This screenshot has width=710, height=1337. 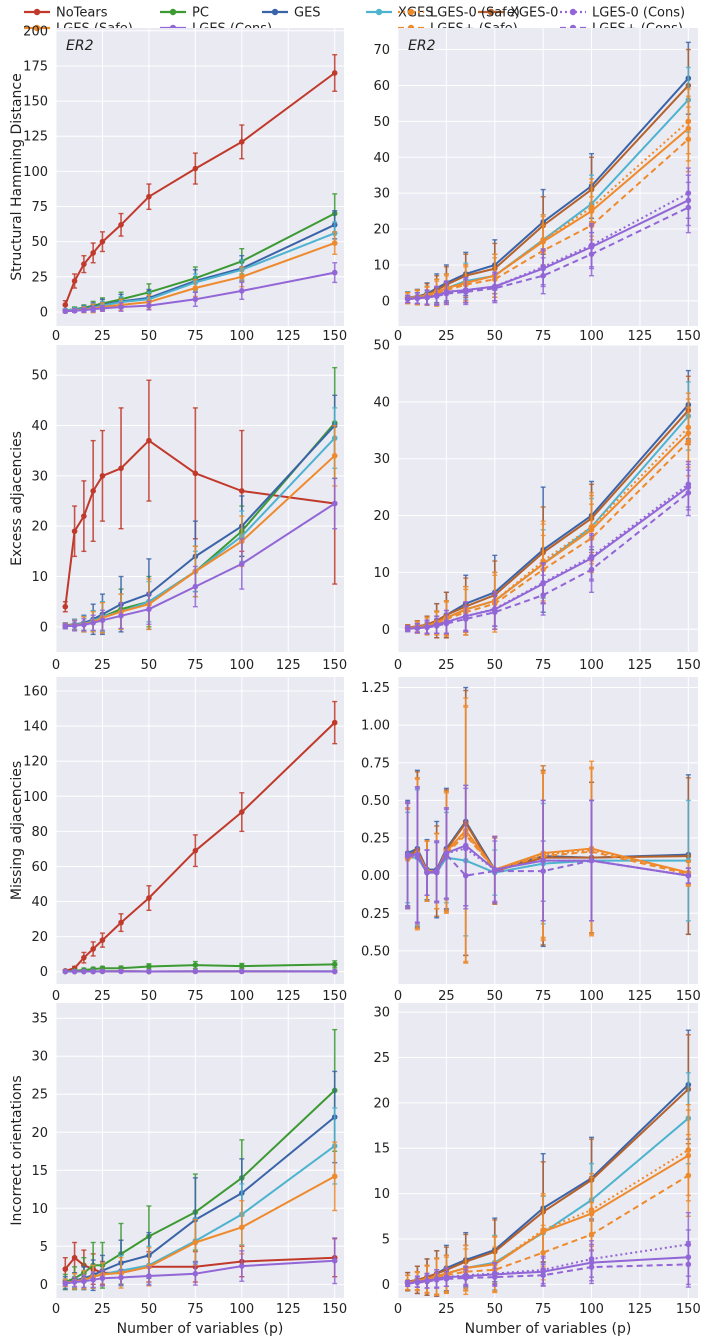 What do you see at coordinates (307, 13) in the screenshot?
I see `legend-label-ges: GES` at bounding box center [307, 13].